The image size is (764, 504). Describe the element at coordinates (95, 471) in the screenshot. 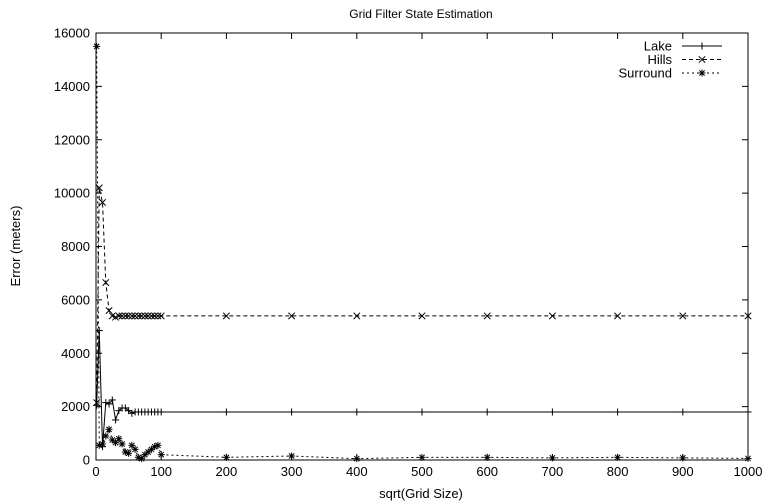

I see `x-tick-label: 0` at that location.